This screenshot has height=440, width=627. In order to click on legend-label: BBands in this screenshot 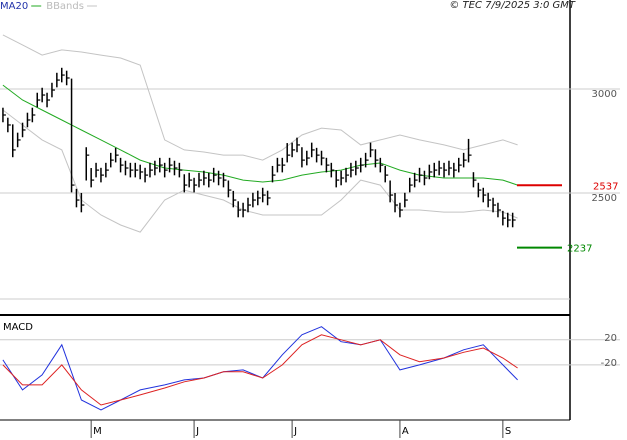, I will do `click(65, 6)`.